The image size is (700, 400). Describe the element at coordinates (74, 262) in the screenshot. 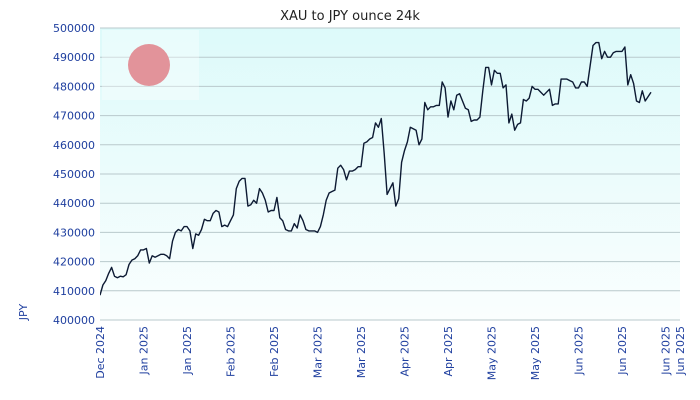

I see `y-tick-label: 420000` at that location.